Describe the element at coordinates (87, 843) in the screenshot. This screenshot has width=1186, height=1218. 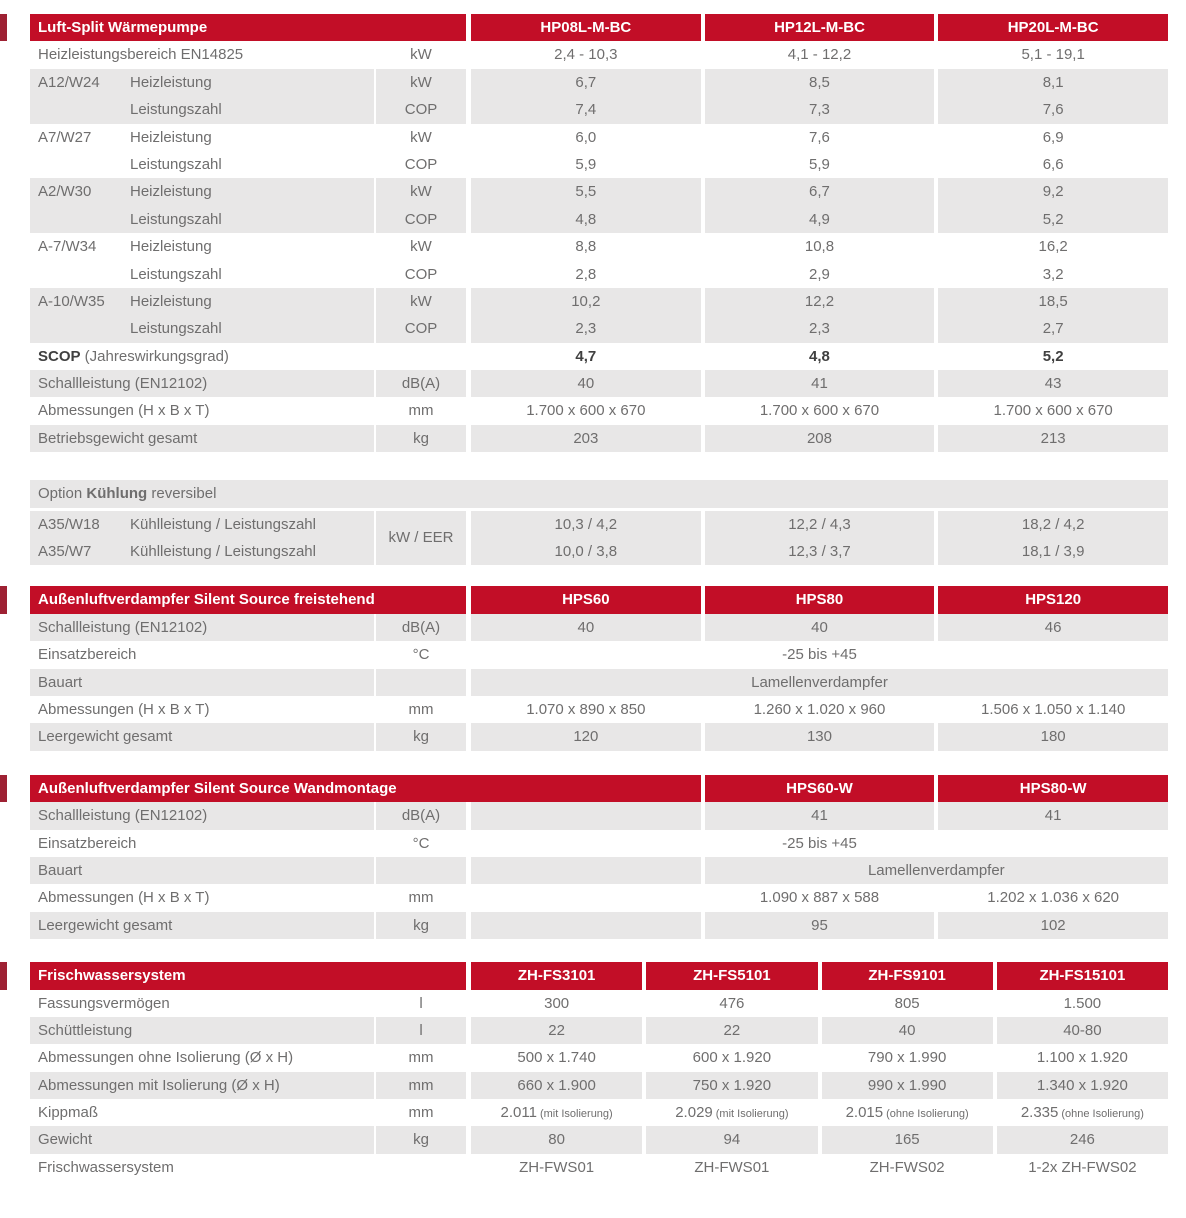
I see `property-label: Einsatzbereich` at that location.